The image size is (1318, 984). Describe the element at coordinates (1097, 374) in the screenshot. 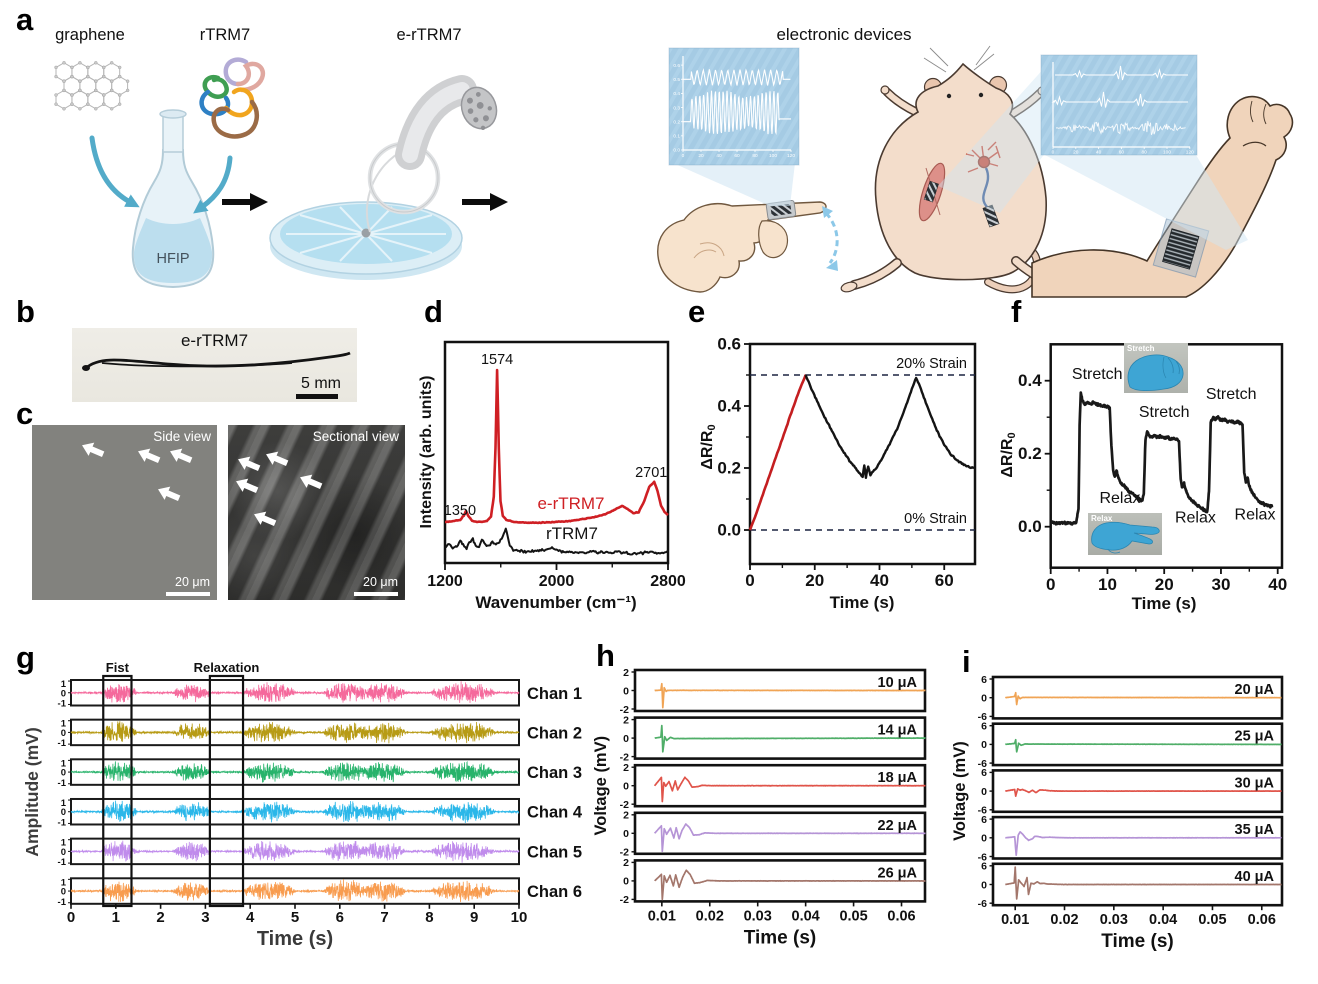

I see `annotation-label: Stretch` at that location.